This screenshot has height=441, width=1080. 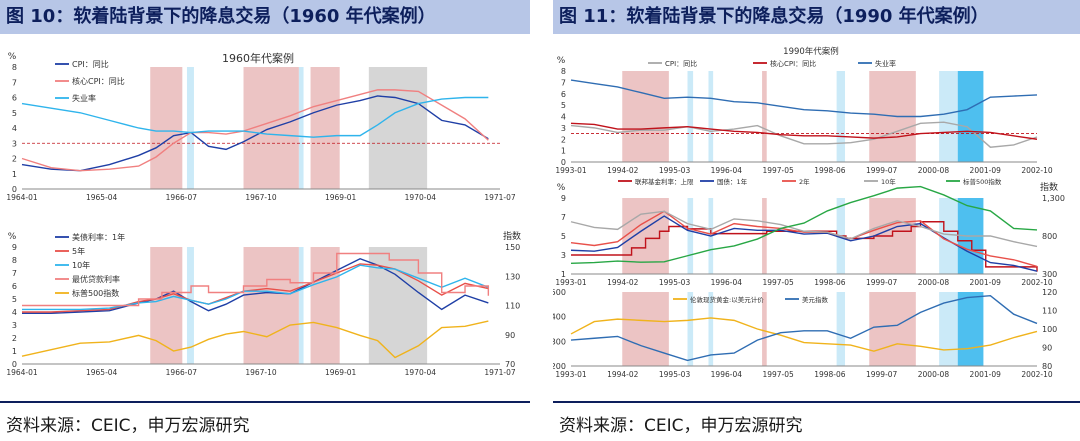 What do you see at coordinates (98, 237) in the screenshot?
I see `legend-label: 美债利率：1年` at bounding box center [98, 237].